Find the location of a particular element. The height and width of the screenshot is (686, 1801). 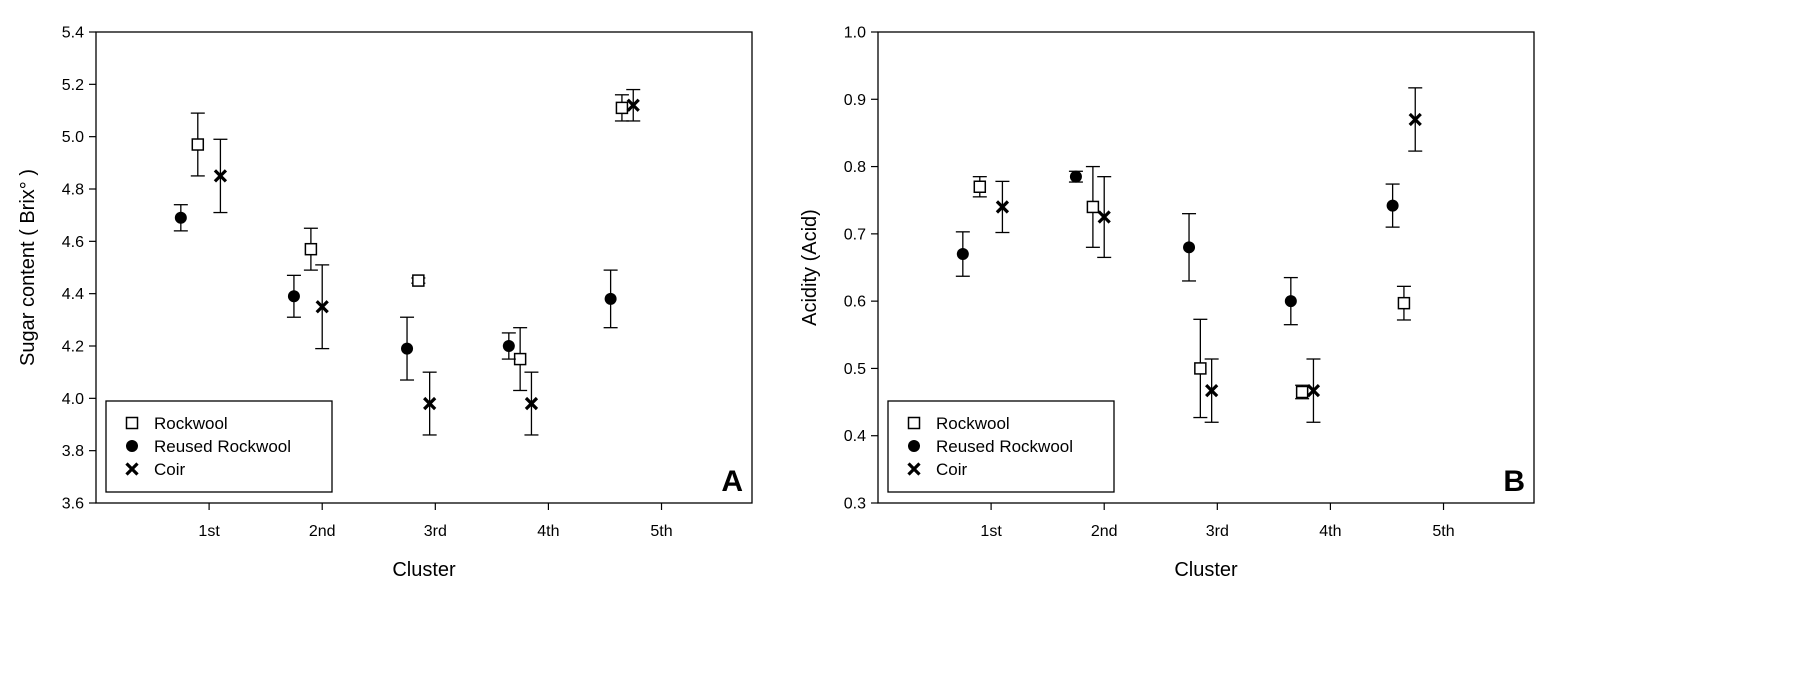

y-tick-label: 4.8 is located at coordinates (73, 190).